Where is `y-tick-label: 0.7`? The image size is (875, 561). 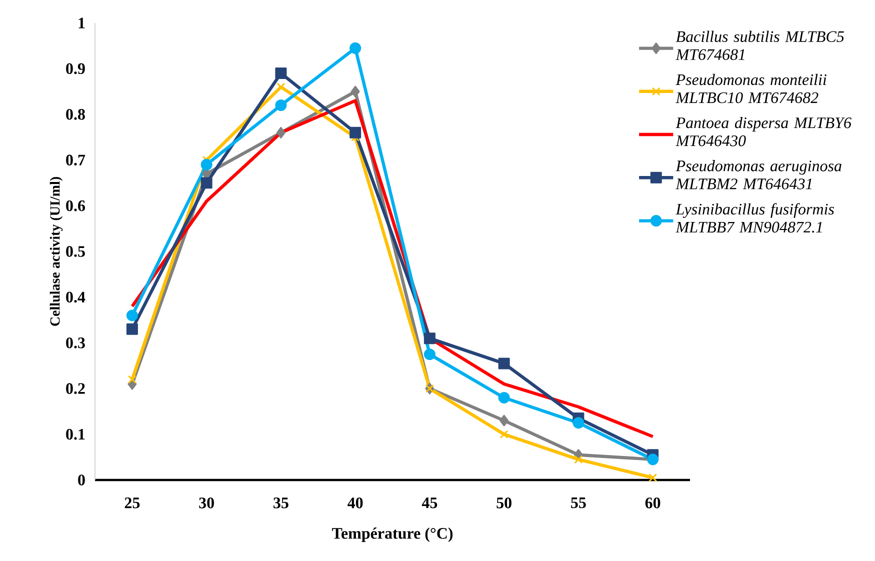
y-tick-label: 0.7 is located at coordinates (76, 160).